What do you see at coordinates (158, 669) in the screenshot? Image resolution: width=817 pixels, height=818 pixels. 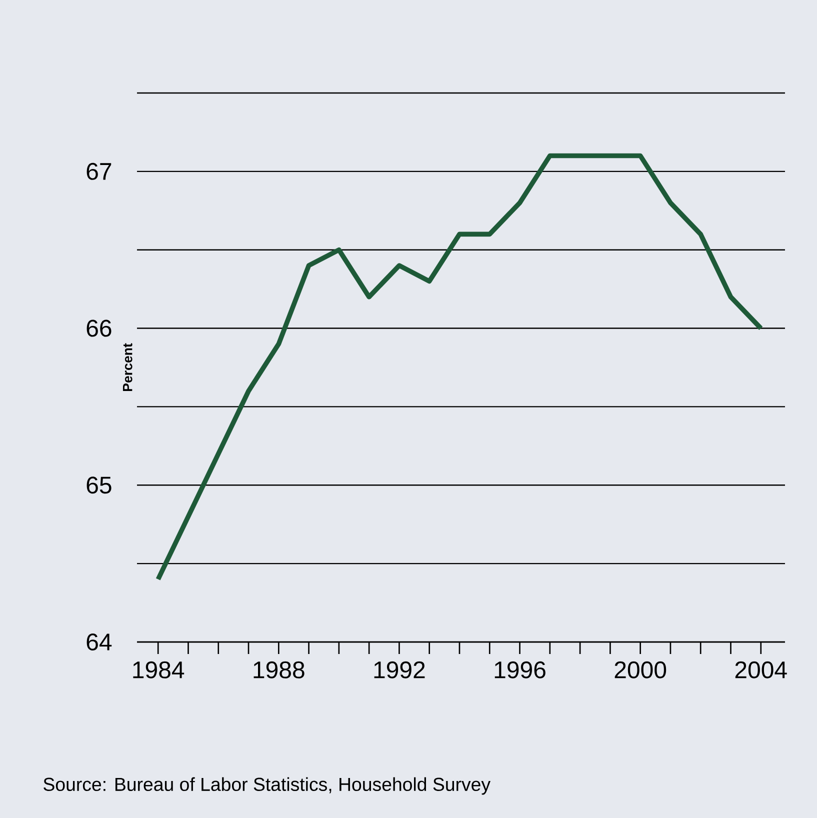 I see `x-tick-label: 1984` at bounding box center [158, 669].